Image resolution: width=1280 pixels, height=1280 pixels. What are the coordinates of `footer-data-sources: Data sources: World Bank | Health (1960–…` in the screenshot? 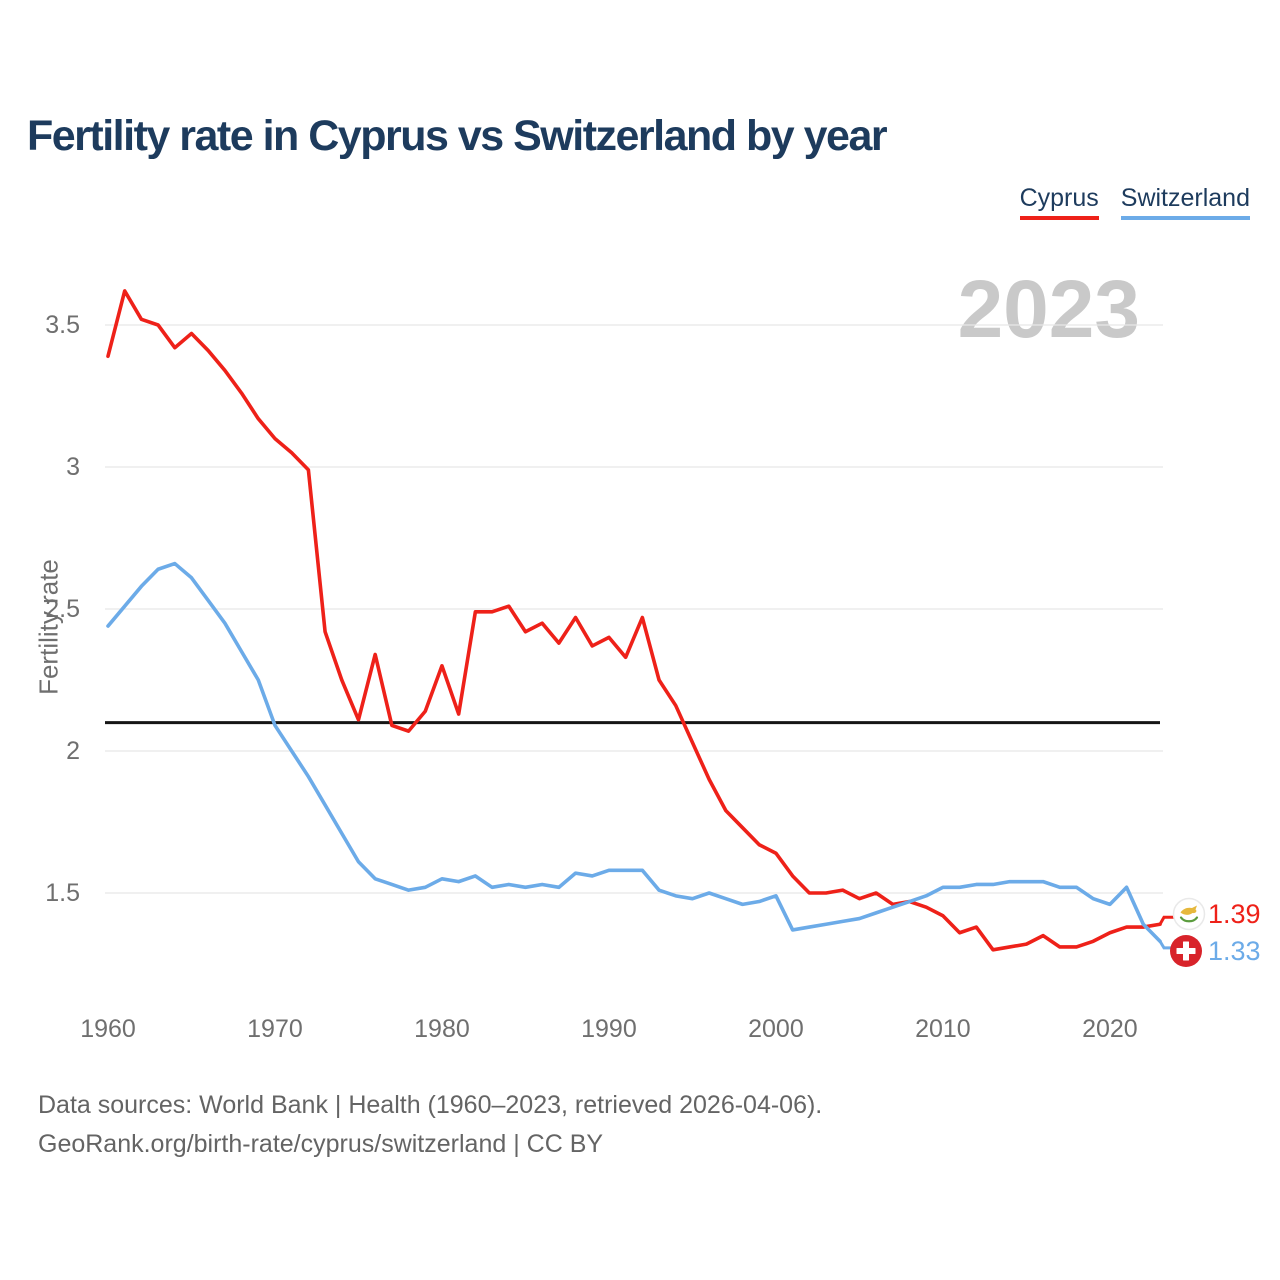 It's located at (430, 1105).